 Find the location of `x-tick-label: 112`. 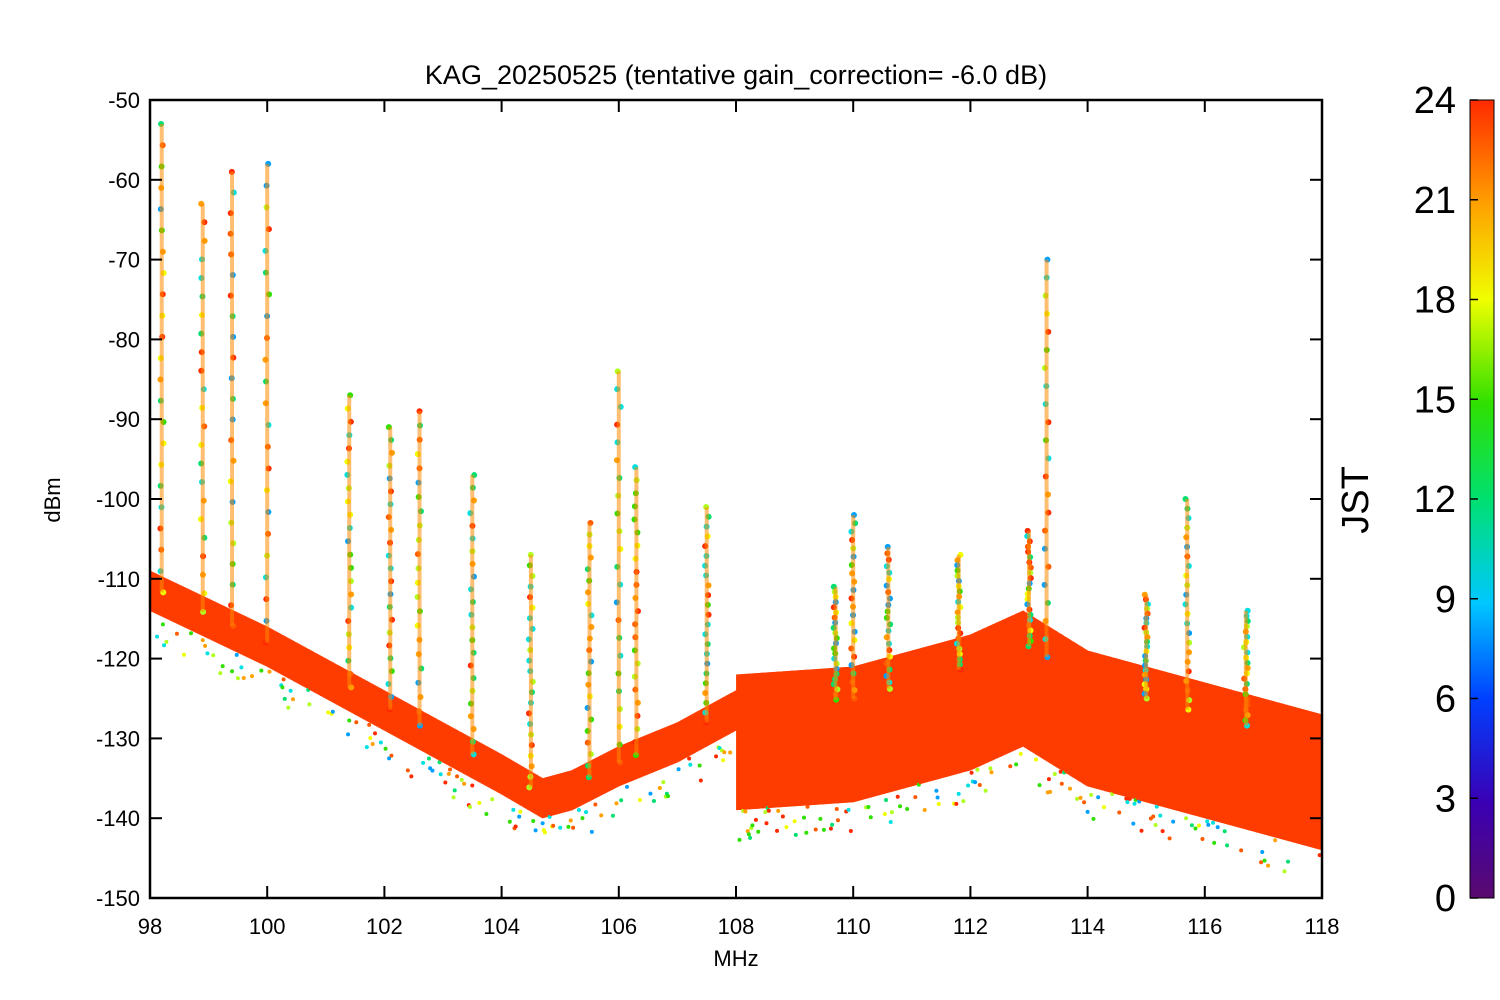

x-tick-label: 112 is located at coordinates (970, 926).